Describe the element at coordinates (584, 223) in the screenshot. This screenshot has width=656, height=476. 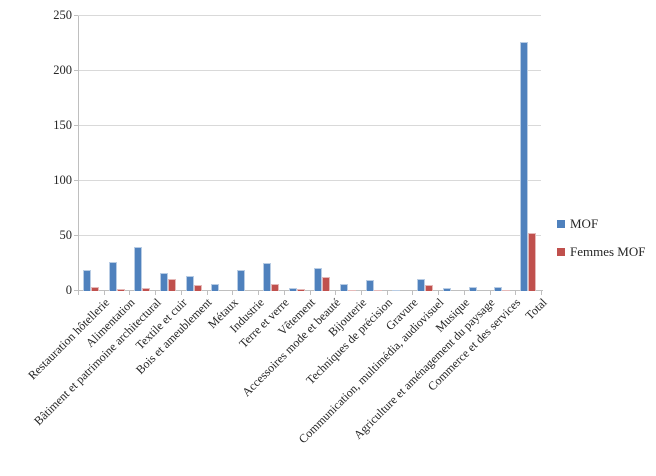
I see `legend-label-mof: MOF` at that location.